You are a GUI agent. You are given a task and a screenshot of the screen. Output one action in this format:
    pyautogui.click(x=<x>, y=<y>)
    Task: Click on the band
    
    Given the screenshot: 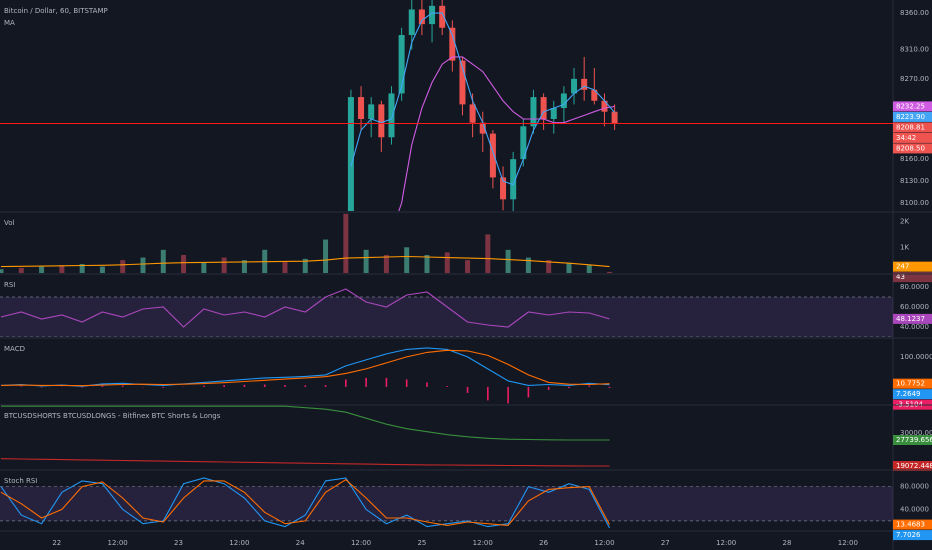 What is the action you would take?
    pyautogui.click(x=446, y=317)
    